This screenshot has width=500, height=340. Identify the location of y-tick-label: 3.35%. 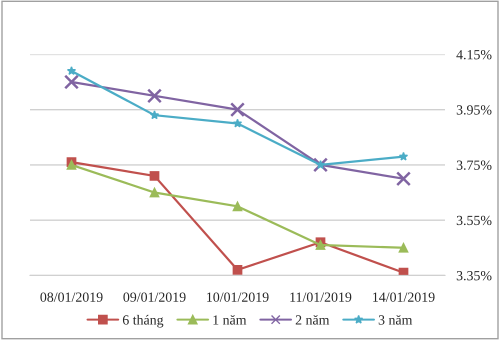
(474, 275).